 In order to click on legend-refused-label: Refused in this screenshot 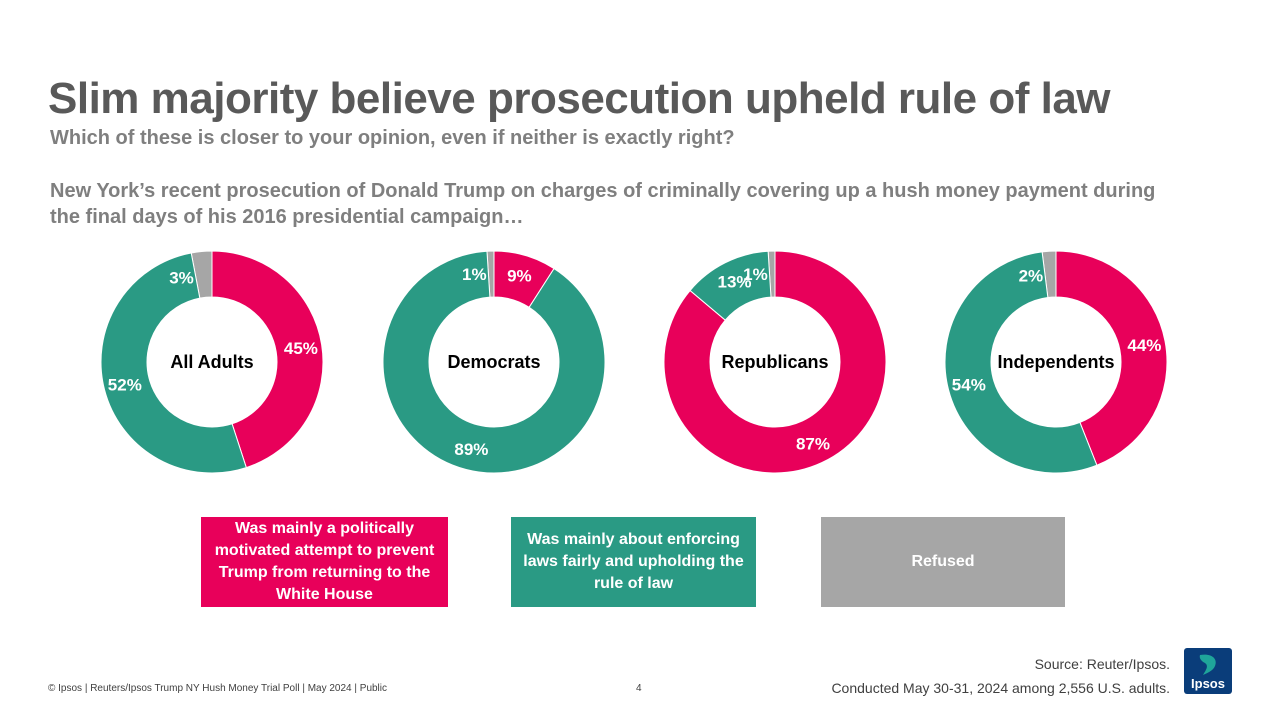, I will do `click(943, 561)`.